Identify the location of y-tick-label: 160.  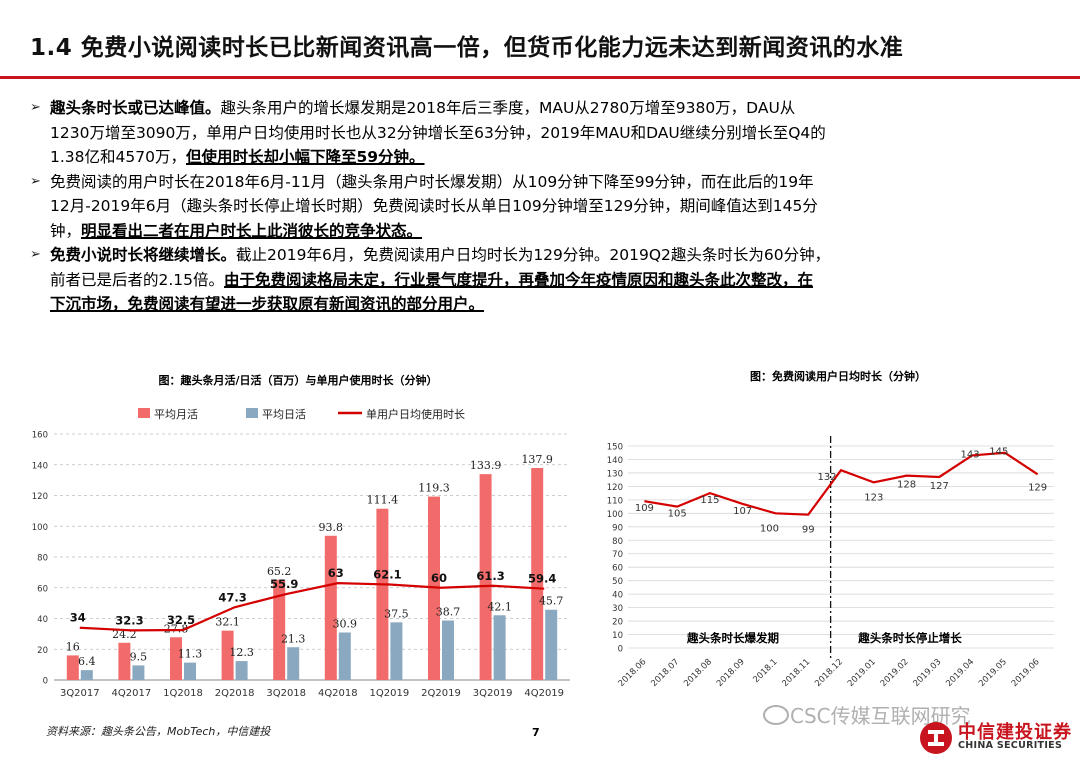
(40, 436).